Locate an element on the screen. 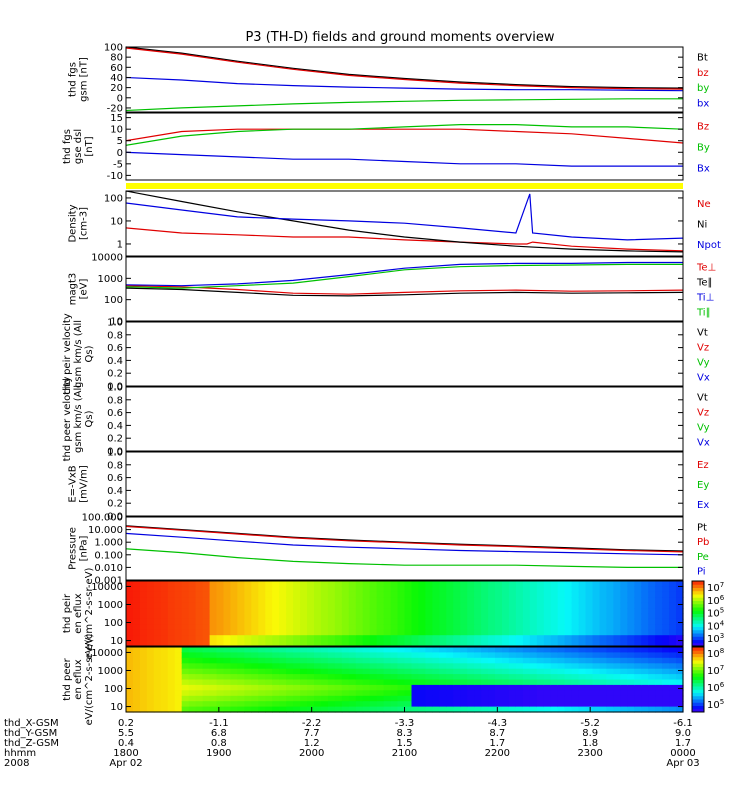 The width and height of the screenshot is (750, 800). panel-frame is located at coordinates (404, 613).